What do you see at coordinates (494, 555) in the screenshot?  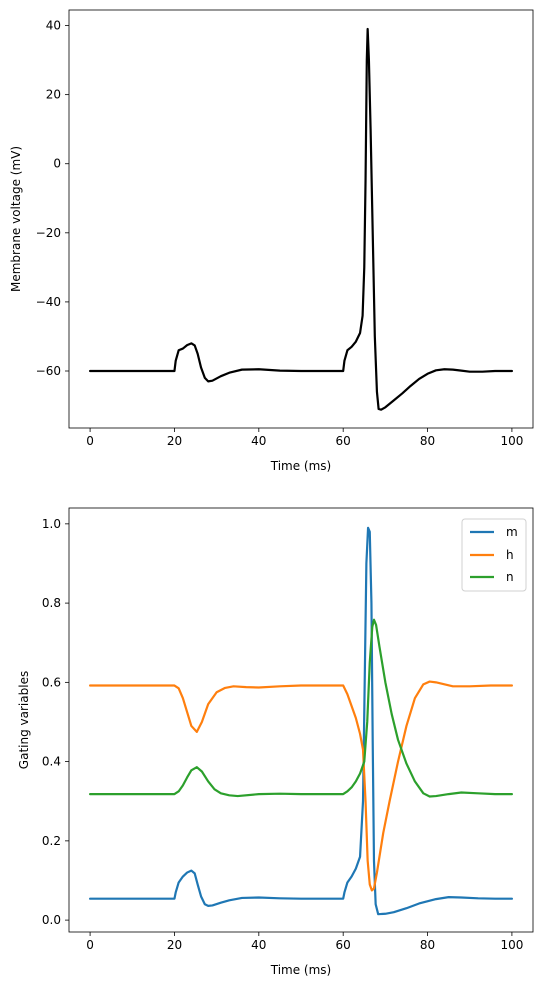 I see `legend: m h n` at bounding box center [494, 555].